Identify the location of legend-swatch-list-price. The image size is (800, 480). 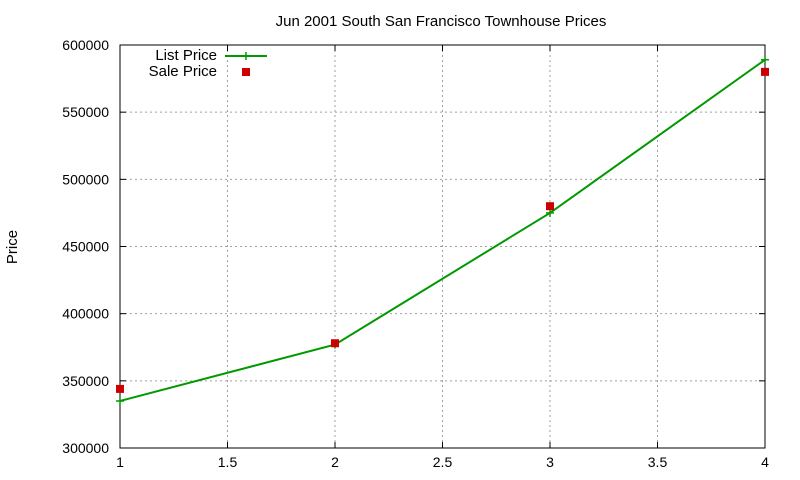
(246, 56).